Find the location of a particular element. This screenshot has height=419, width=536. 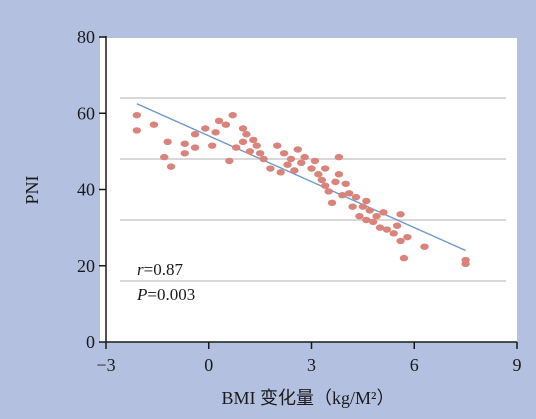

x-tick-label: −3 is located at coordinates (105, 365).